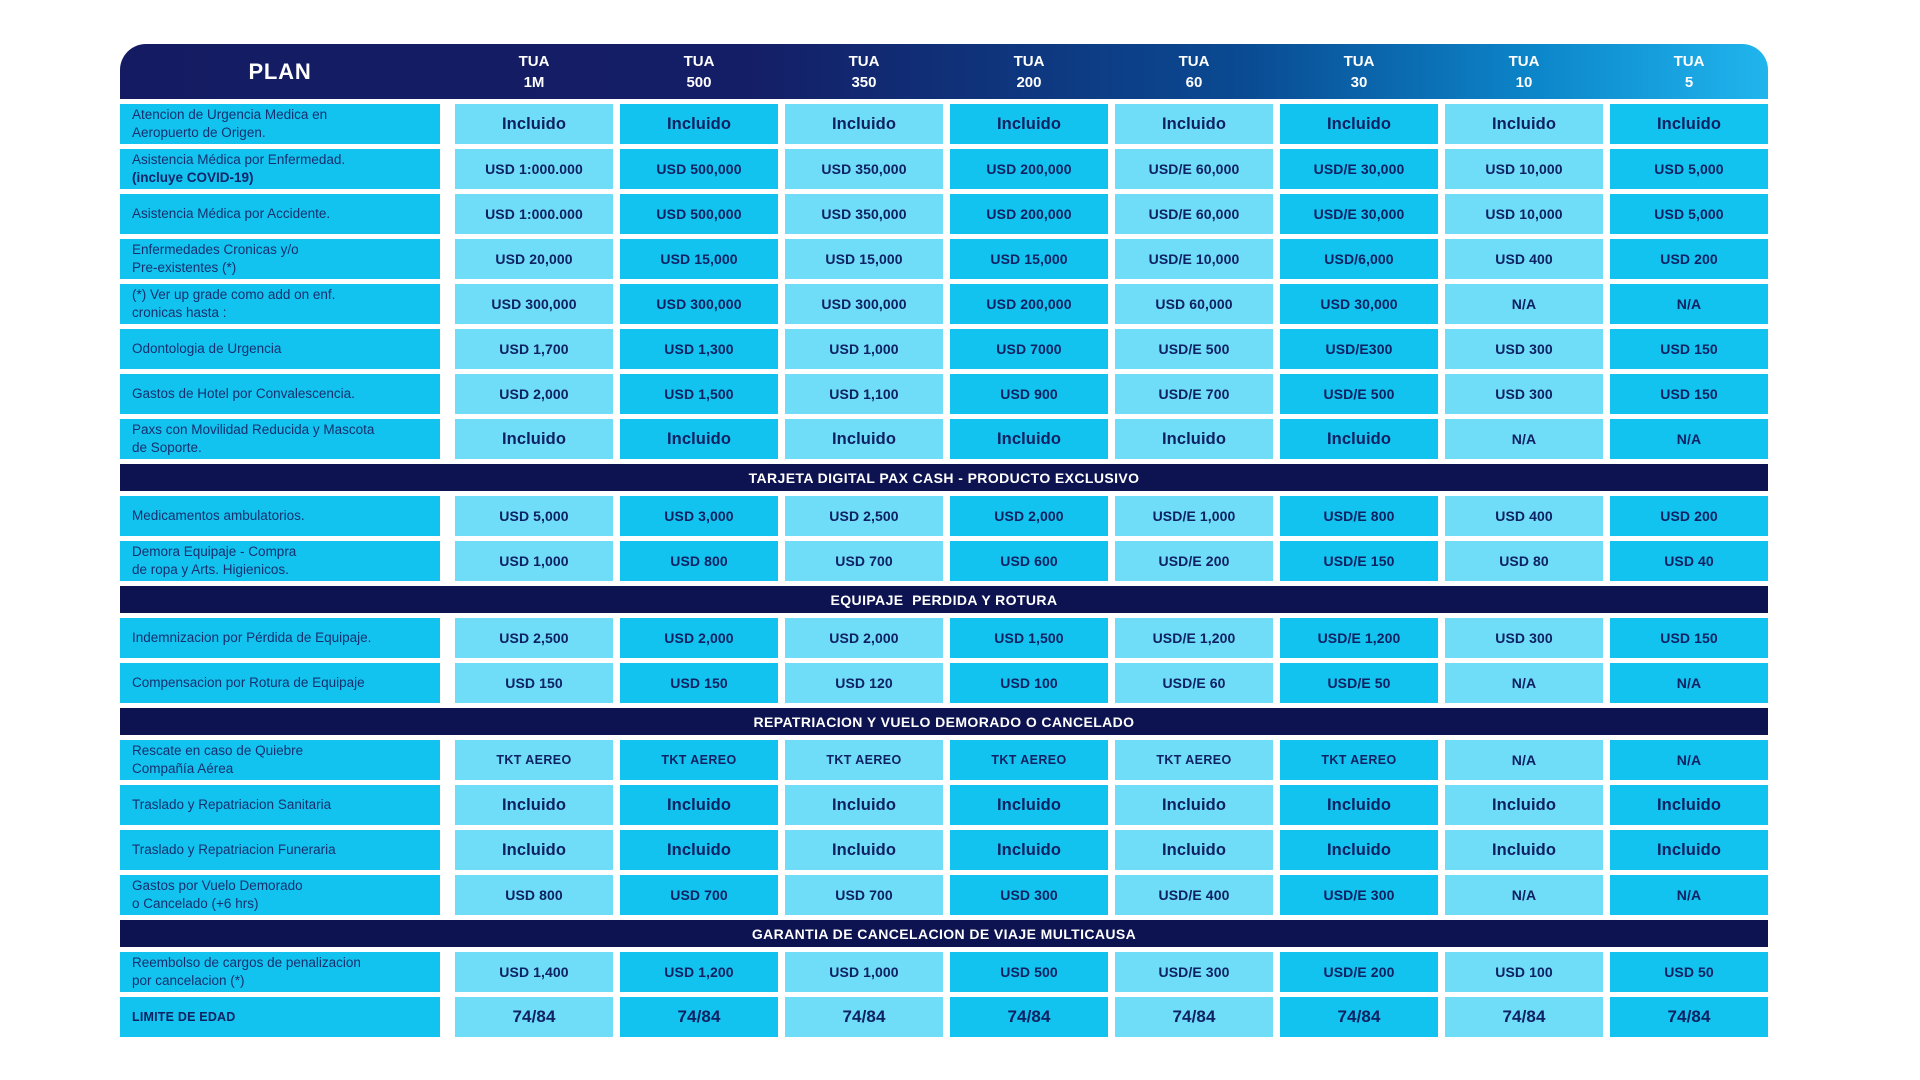  Describe the element at coordinates (1359, 349) in the screenshot. I see `benefit-value-cell: USD/E300` at that location.